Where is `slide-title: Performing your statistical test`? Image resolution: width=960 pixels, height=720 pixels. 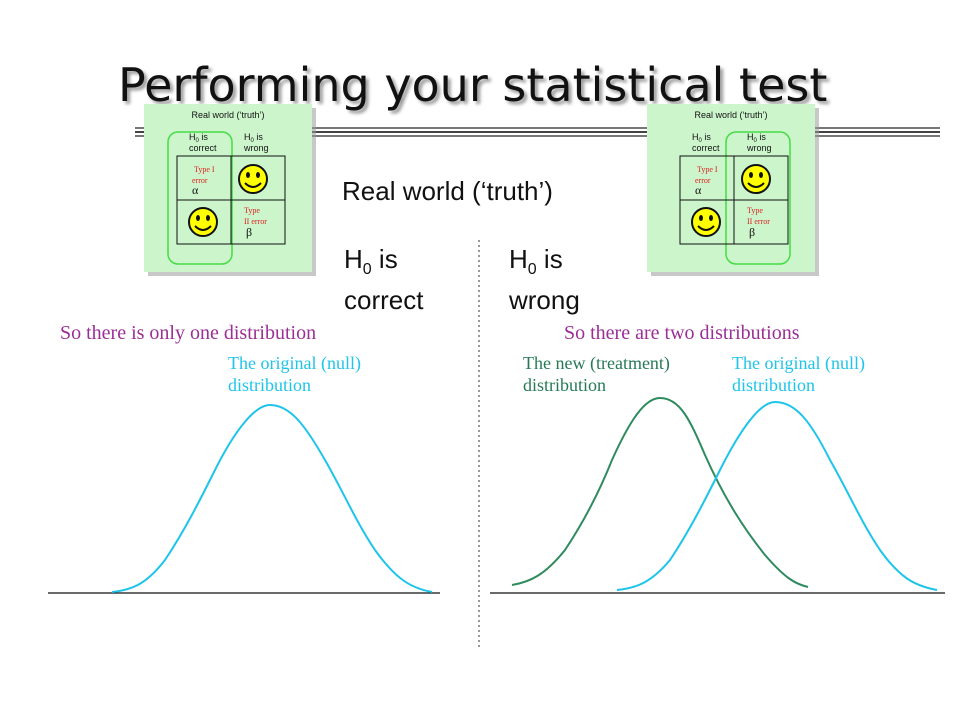 slide-title: Performing your statistical test is located at coordinates (473, 85).